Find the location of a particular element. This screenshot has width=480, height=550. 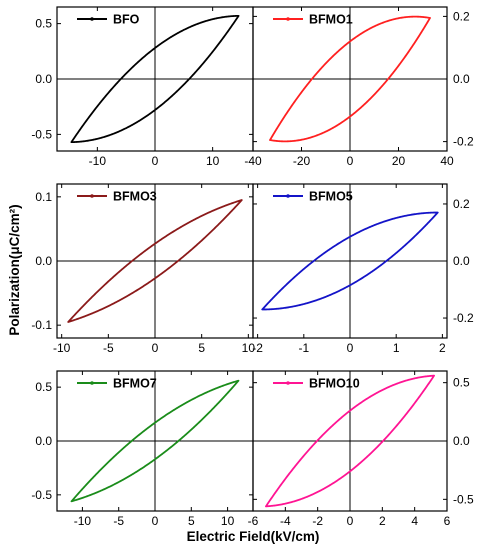

panel-bfo: -10 0 10 -0.5 0.0 0.5 BFO is located at coordinates (142, 87).